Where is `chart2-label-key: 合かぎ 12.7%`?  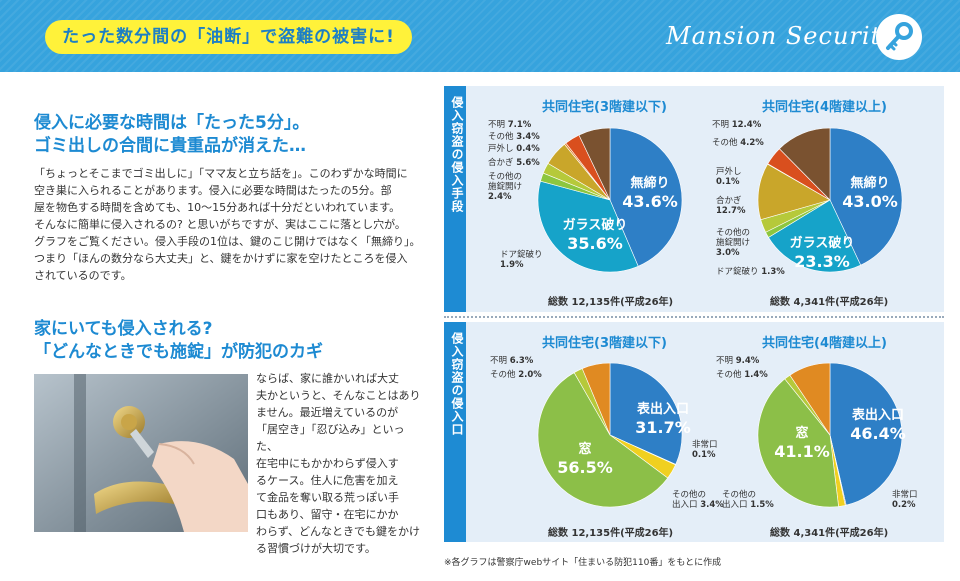 chart2-label-key: 合かぎ 12.7% is located at coordinates (731, 206).